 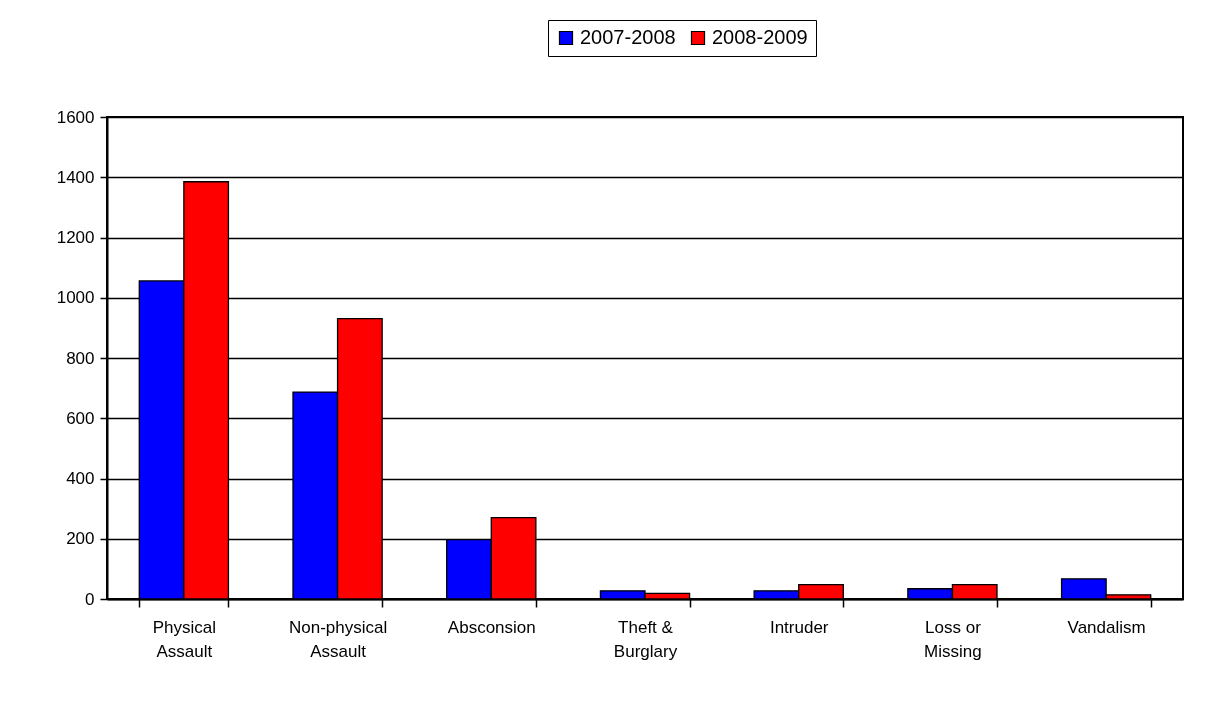 I want to click on x-tick-label: Absconsion, so click(x=491, y=627).